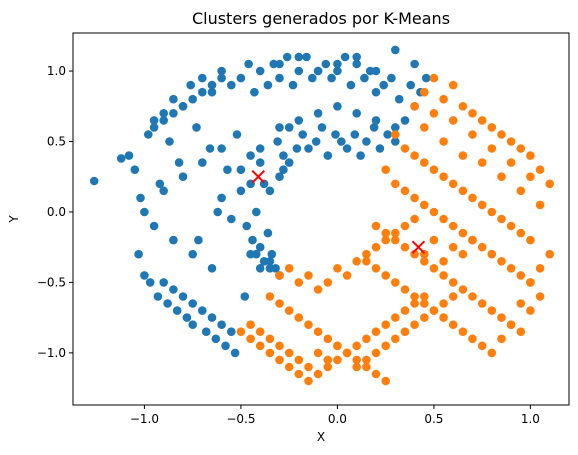 The width and height of the screenshot is (578, 455). What do you see at coordinates (56, 71) in the screenshot?
I see `y-tick-label: 1.0` at bounding box center [56, 71].